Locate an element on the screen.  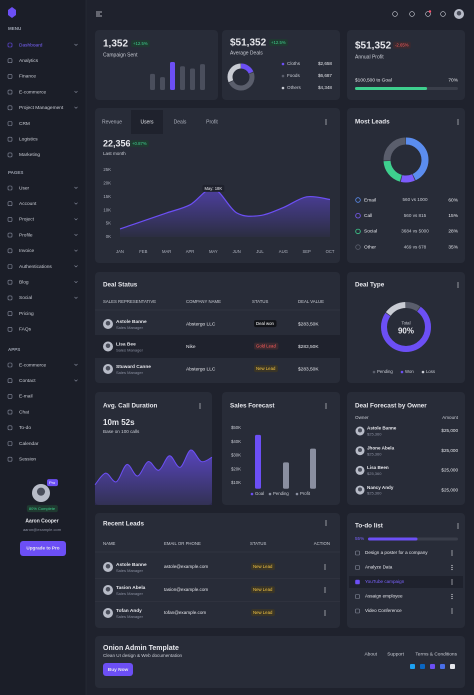
upgrade-button-text: Upgrade to Pro is located at coordinates (42, 548).